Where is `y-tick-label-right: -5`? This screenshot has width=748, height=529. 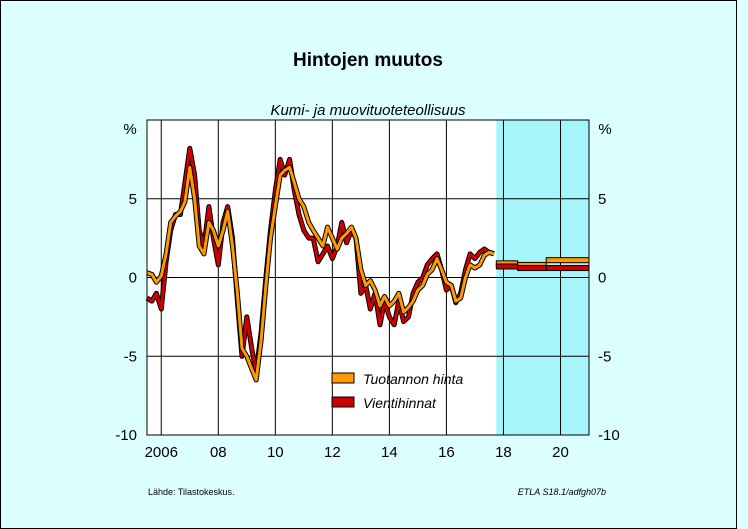
y-tick-label-right: -5 is located at coordinates (604, 356).